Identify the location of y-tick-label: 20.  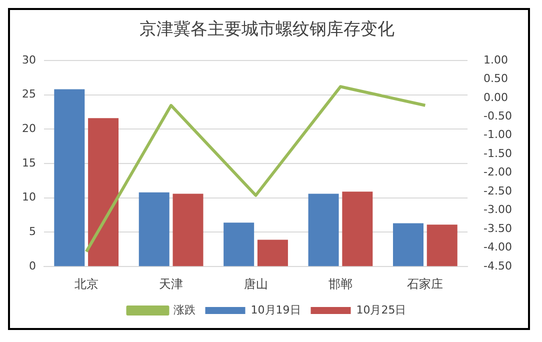
(29, 128).